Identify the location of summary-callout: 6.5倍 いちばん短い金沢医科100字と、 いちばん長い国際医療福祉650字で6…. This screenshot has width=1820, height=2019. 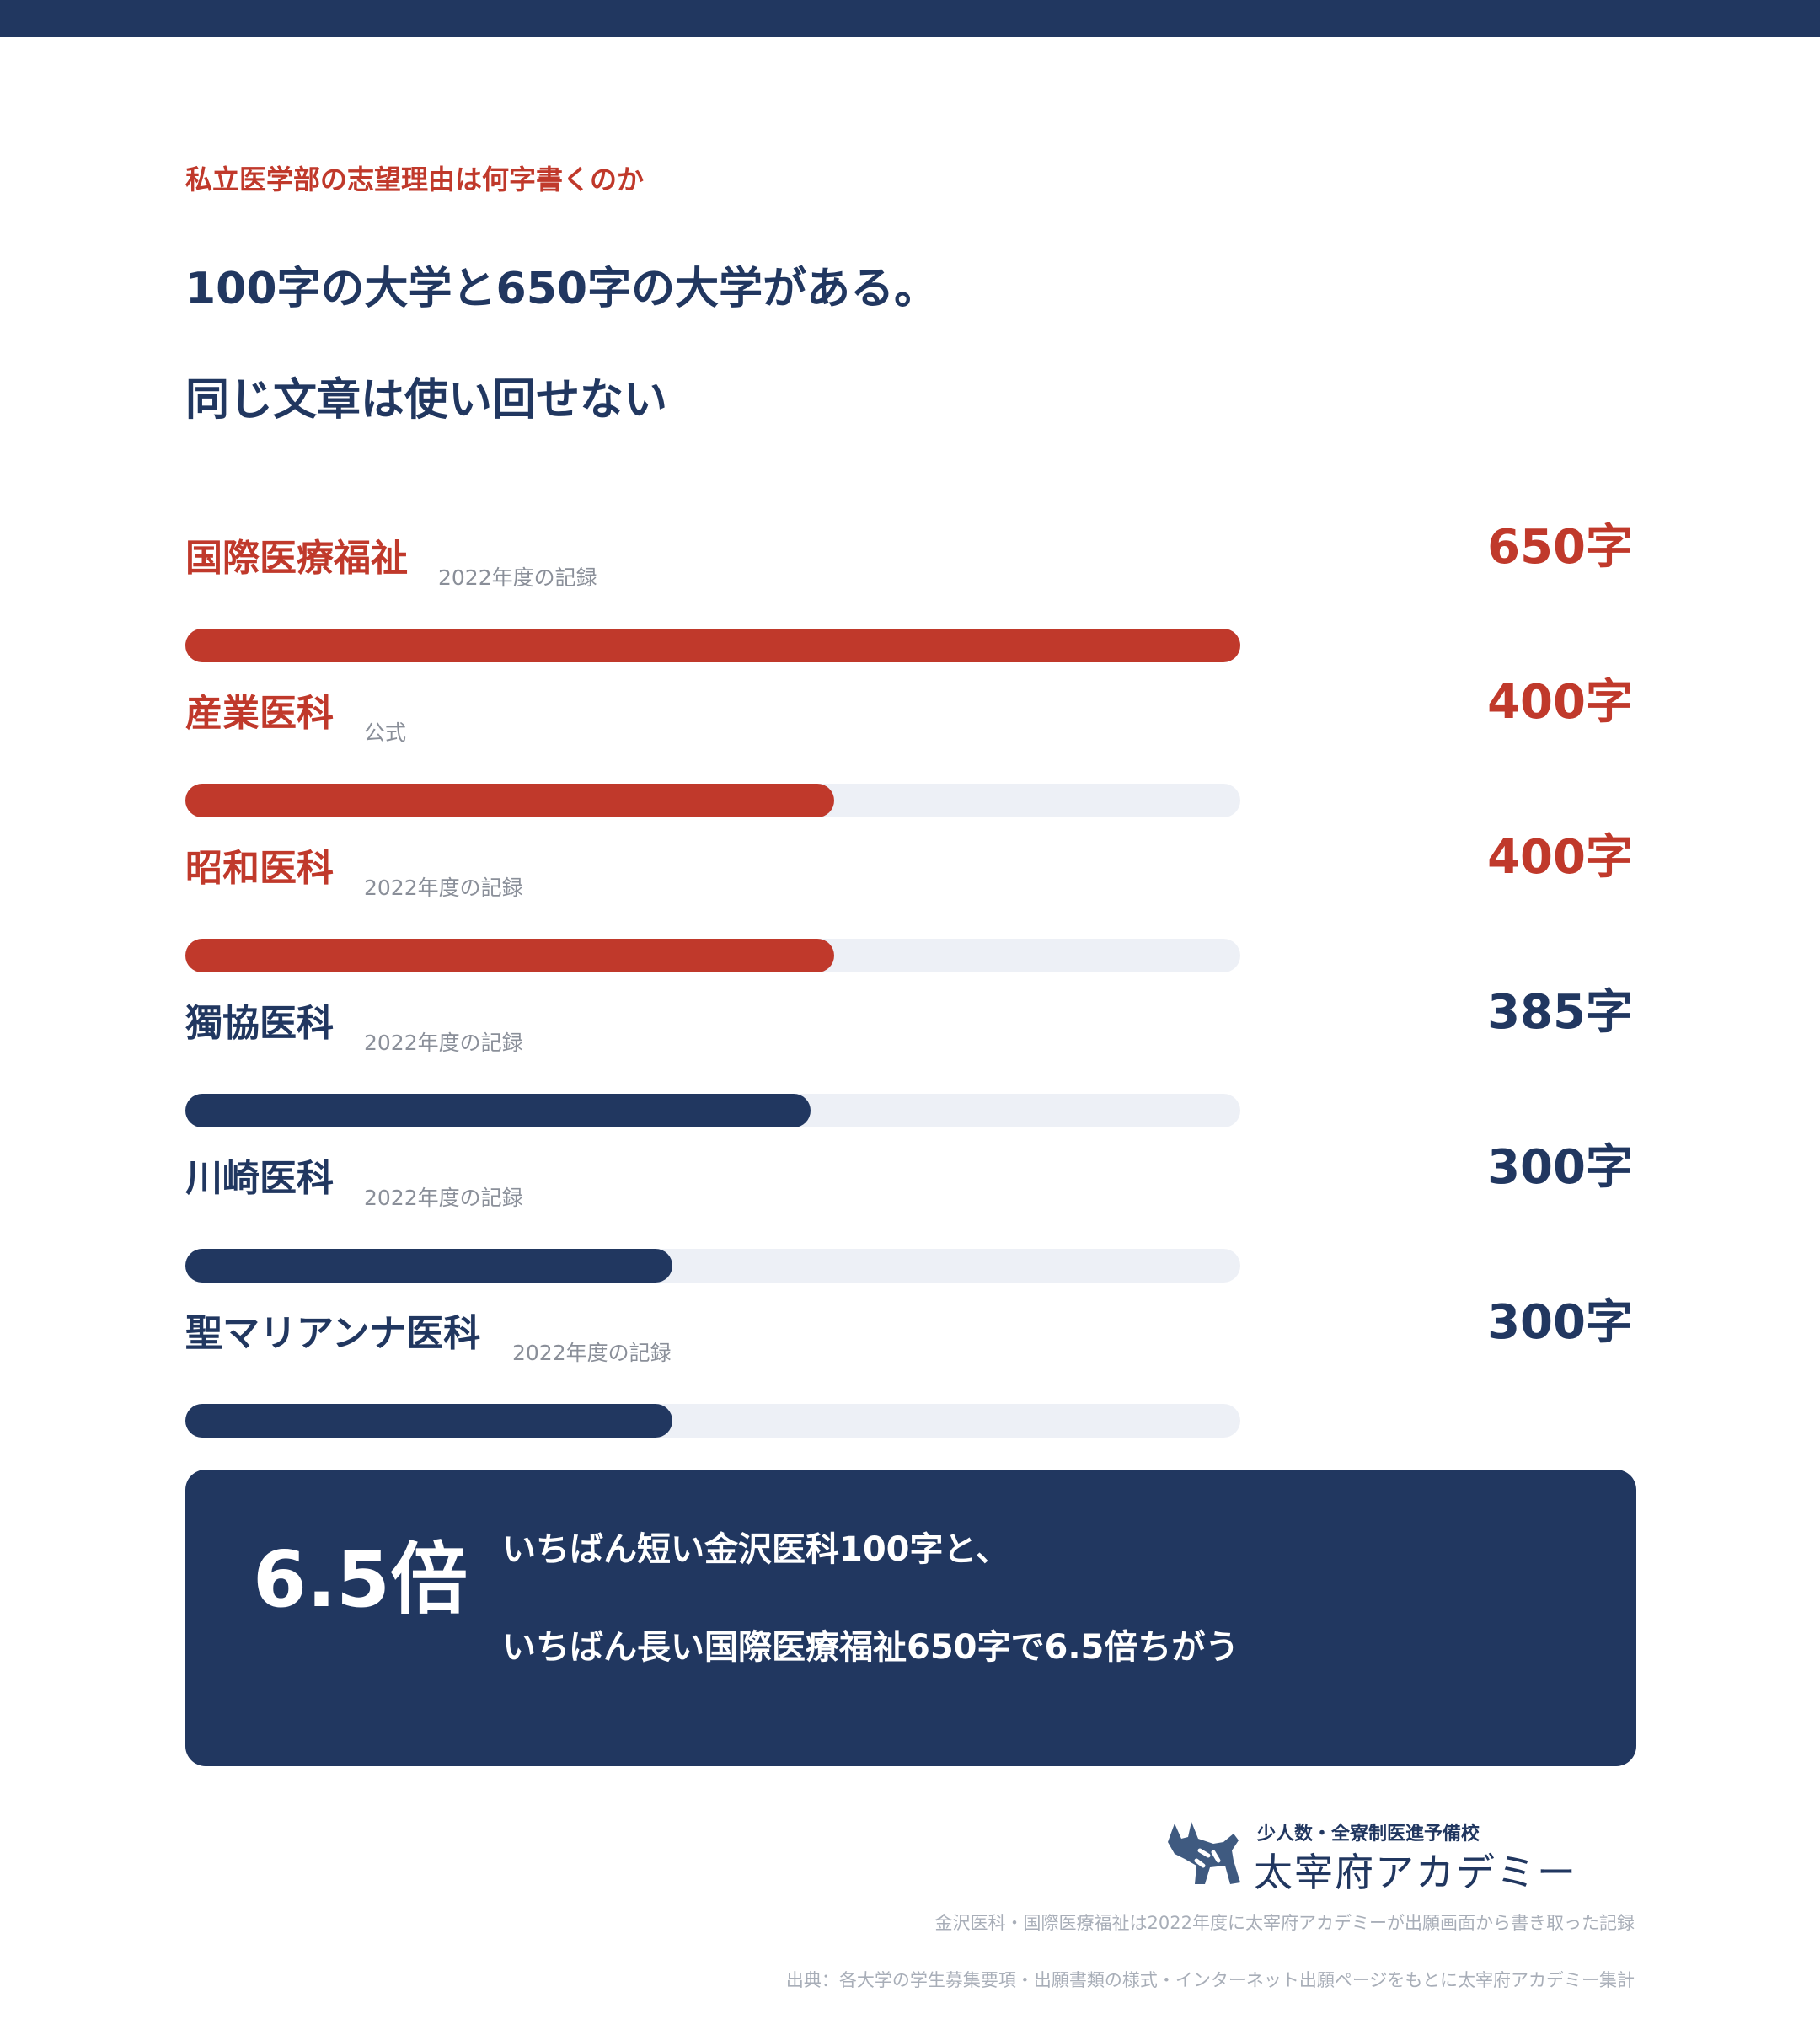
(910, 1618).